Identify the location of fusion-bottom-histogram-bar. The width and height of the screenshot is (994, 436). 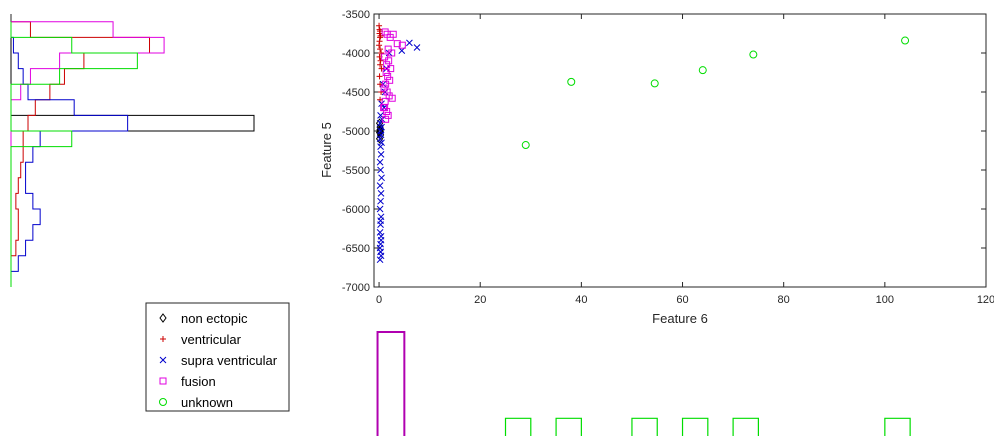
(391, 383).